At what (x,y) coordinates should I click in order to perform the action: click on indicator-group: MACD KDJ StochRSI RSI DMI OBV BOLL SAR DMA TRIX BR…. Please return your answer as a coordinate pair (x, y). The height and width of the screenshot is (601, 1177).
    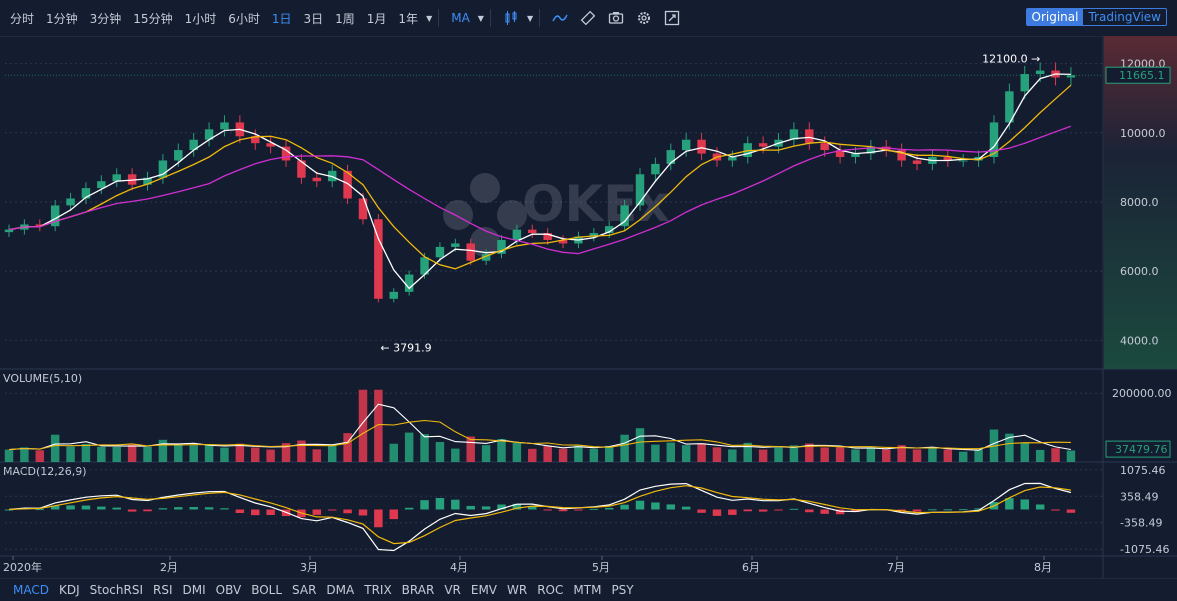
    Looking at the image, I should click on (323, 590).